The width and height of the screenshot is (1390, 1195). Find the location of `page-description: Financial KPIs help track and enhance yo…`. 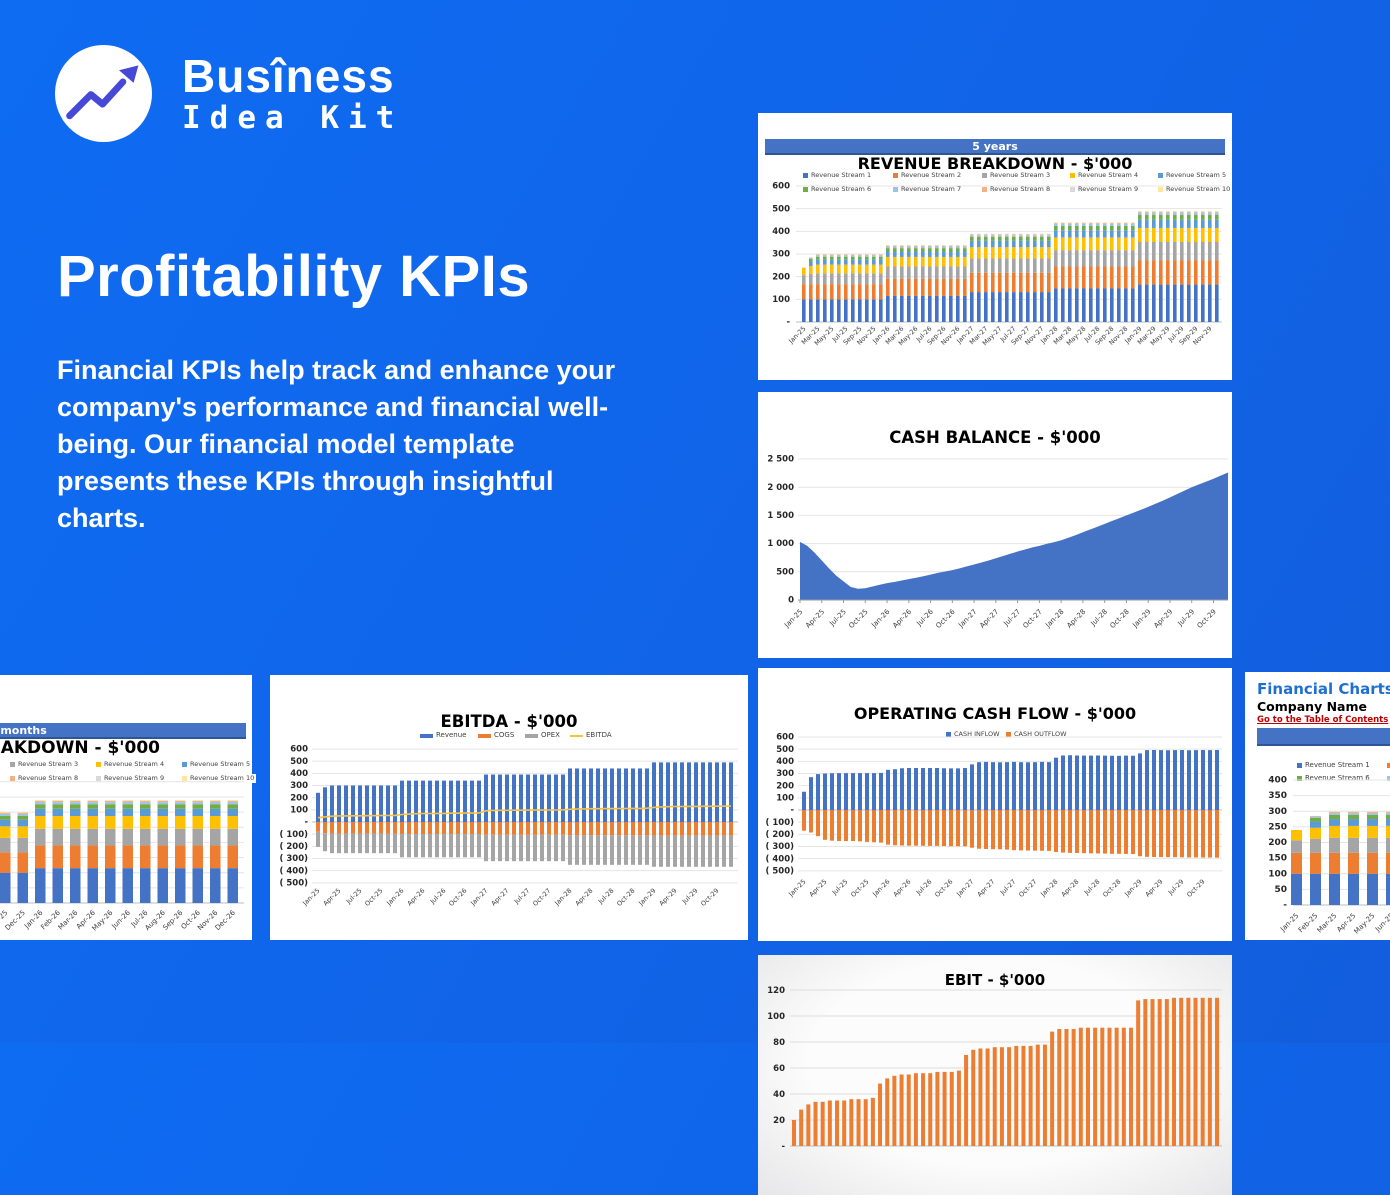

page-description: Financial KPIs help track and enhance yo… is located at coordinates (344, 444).